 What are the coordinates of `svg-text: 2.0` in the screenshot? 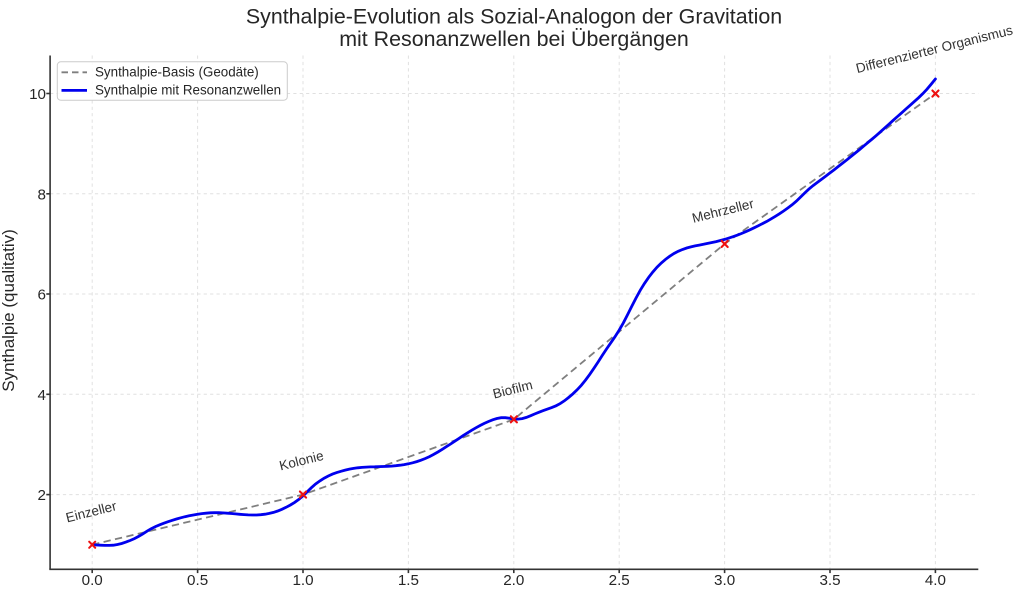 It's located at (513, 580).